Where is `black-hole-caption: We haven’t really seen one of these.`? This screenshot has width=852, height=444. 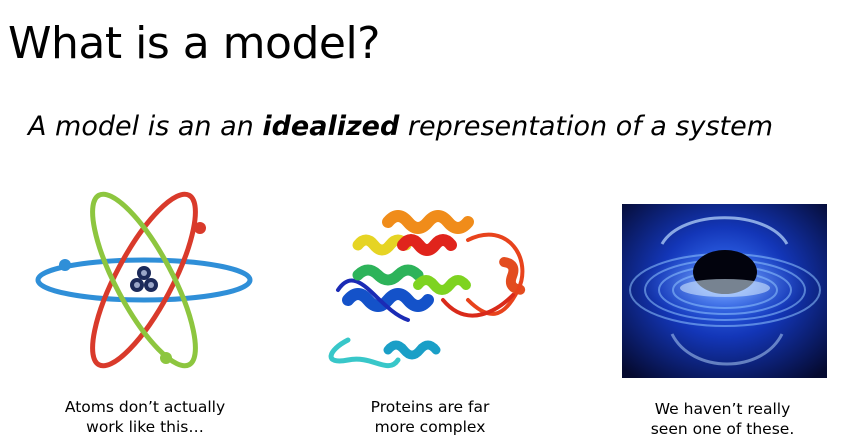
black-hole-caption: We haven’t really seen one of these. is located at coordinates (722, 419).